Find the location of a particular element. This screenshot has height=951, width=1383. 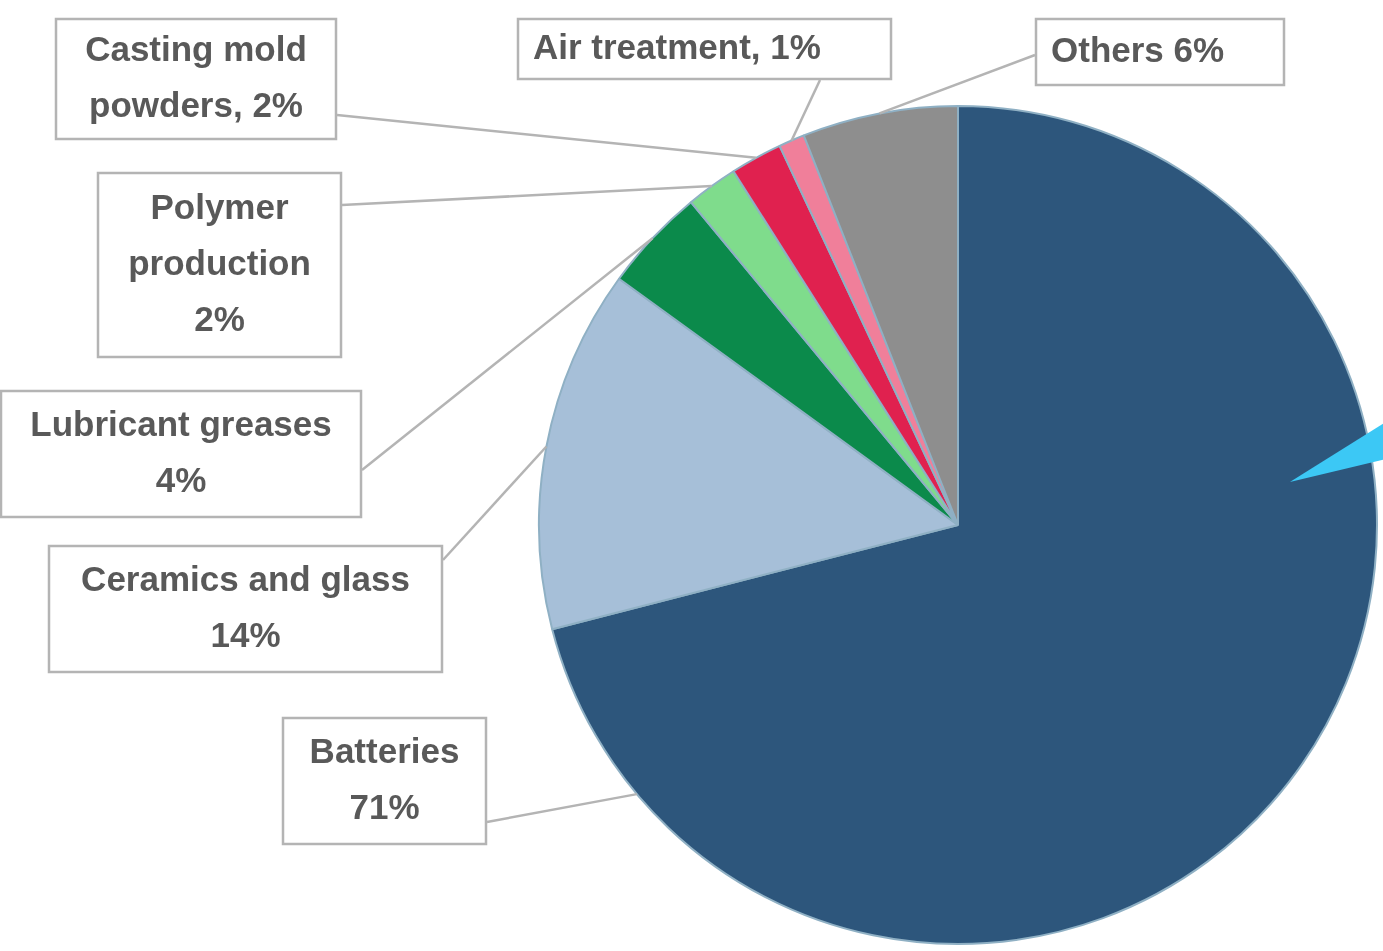

slice-label: Air treatment, 1% is located at coordinates (677, 46).